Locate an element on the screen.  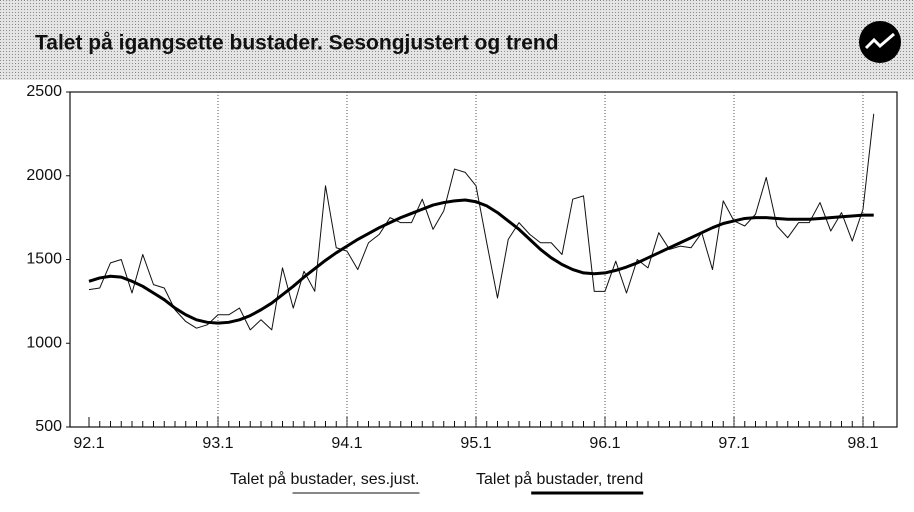
y-tick-label: 1000 is located at coordinates (44, 342).